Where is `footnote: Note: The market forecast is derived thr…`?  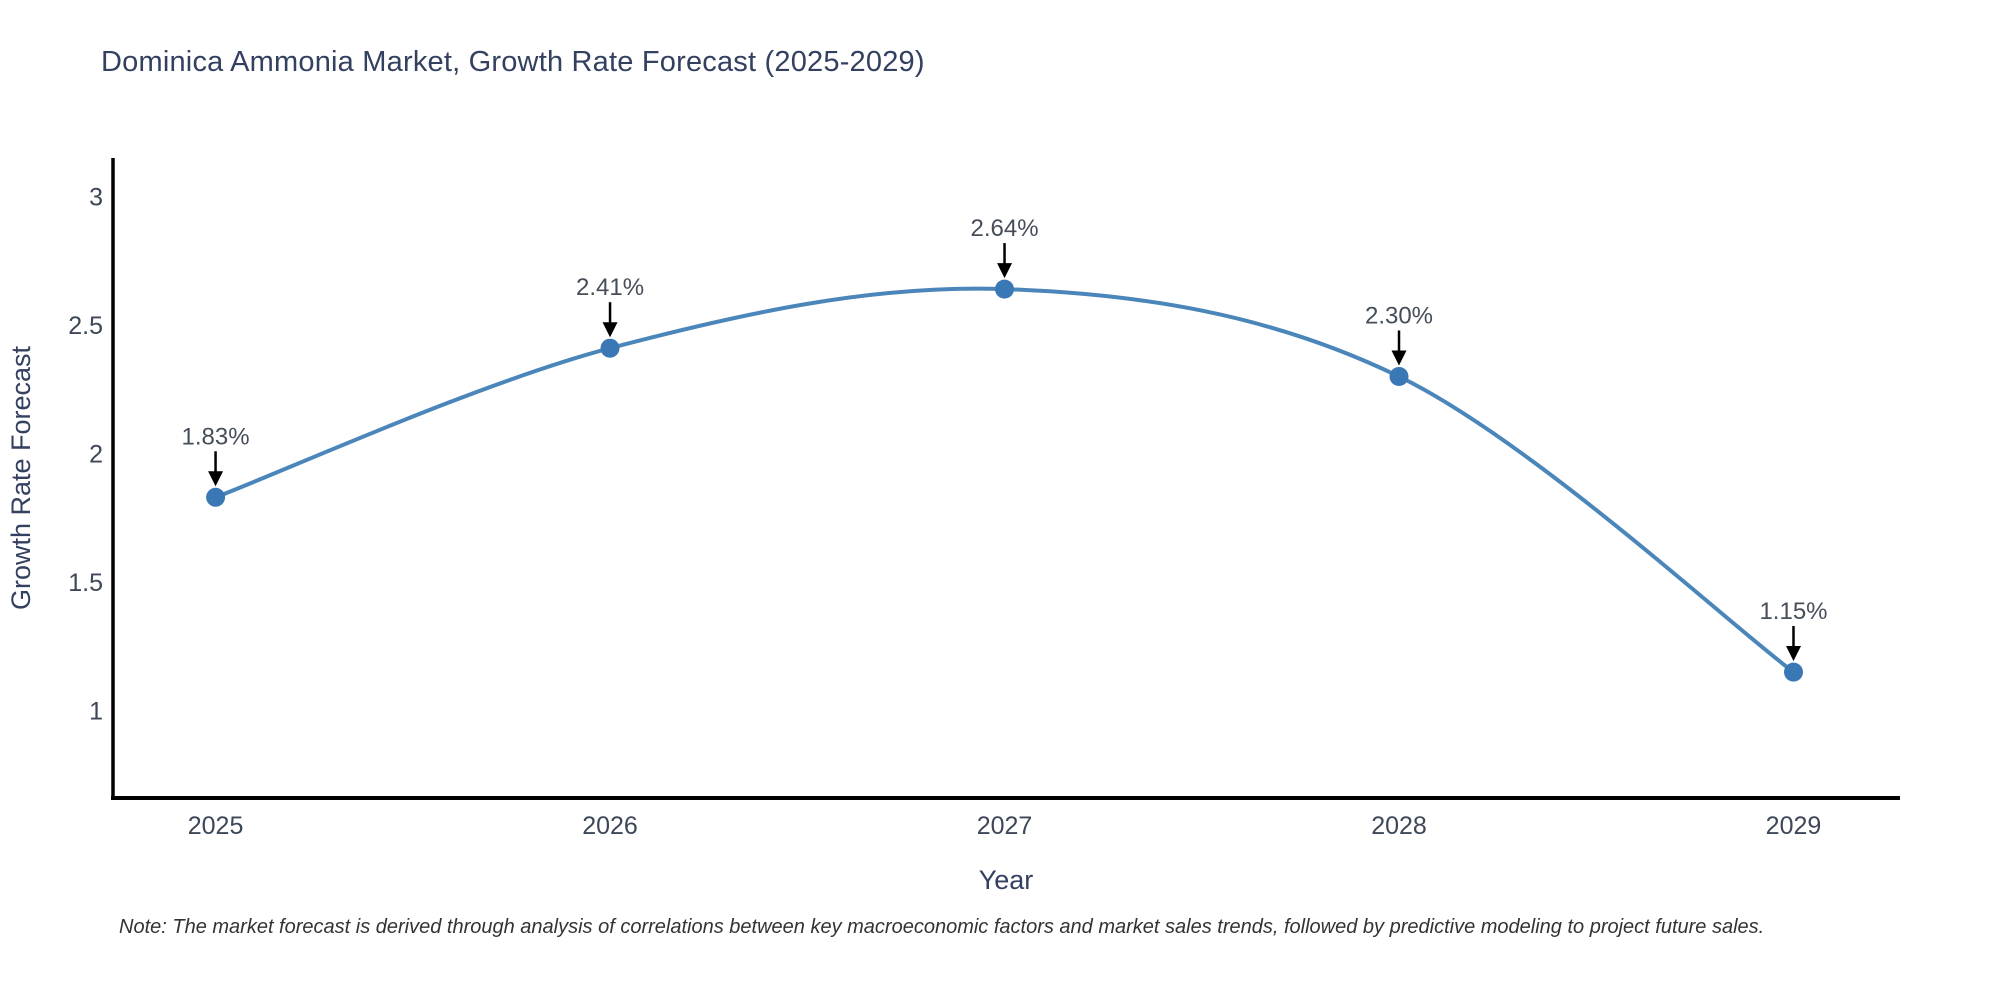
footnote: Note: The market forecast is derived thr… is located at coordinates (942, 927).